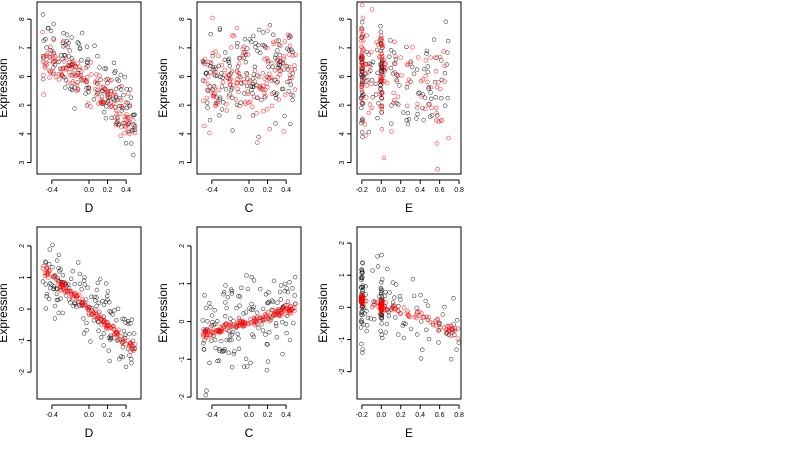 The width and height of the screenshot is (800, 455). I want to click on plot-frame, so click(89, 88).